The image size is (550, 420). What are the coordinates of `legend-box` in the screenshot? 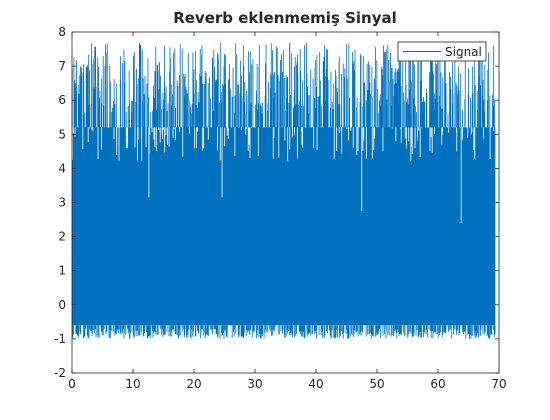 It's located at (442, 51).